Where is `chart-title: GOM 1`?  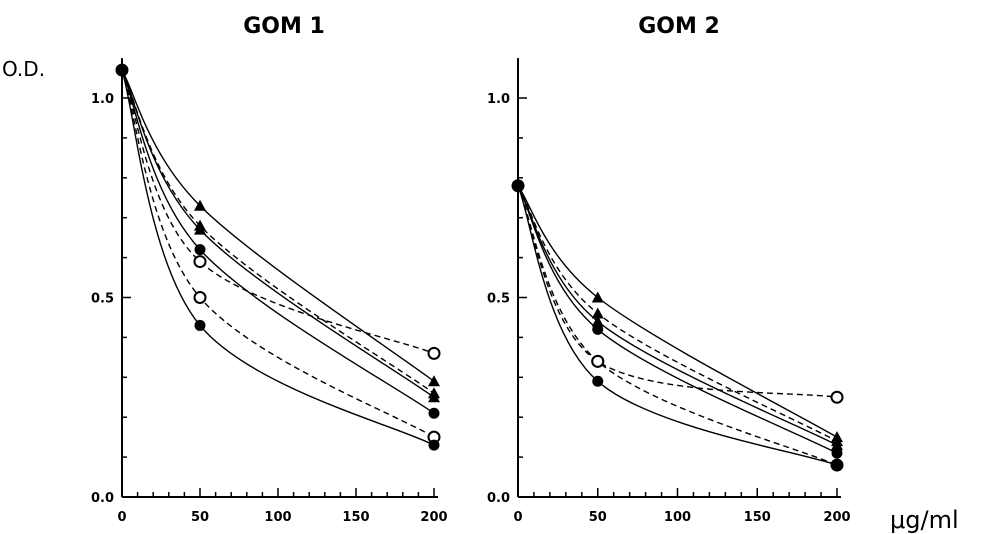 chart-title: GOM 1 is located at coordinates (284, 26).